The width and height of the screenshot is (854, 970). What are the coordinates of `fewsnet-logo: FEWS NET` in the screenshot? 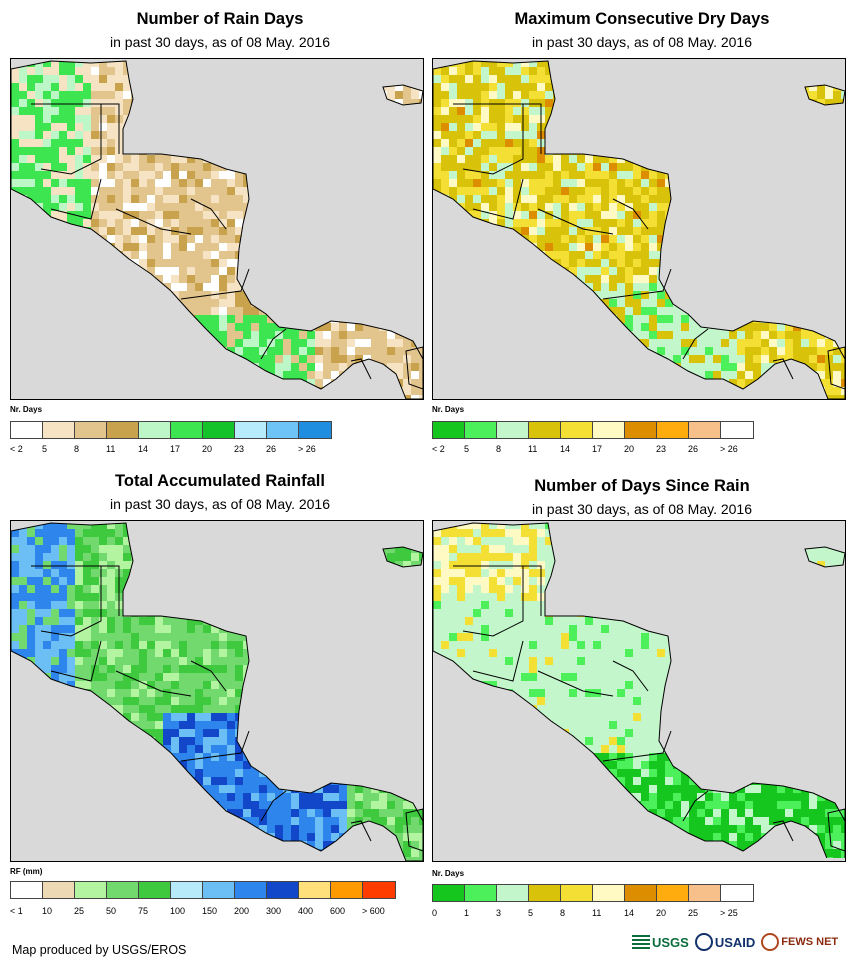 It's located at (799, 942).